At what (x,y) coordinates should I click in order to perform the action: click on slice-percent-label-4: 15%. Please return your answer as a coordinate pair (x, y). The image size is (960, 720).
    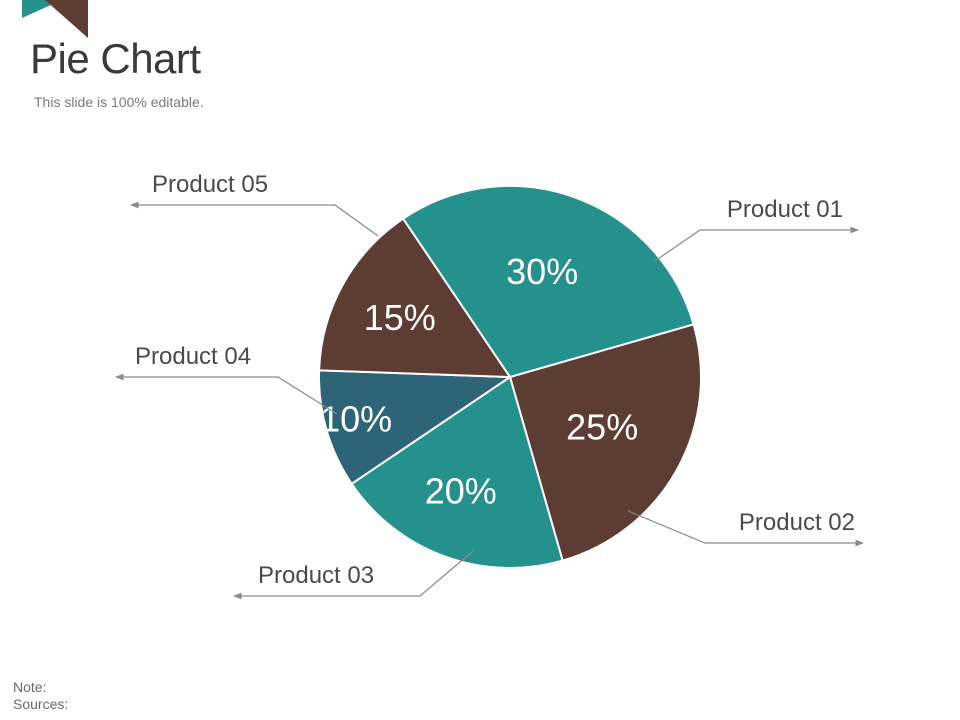
    Looking at the image, I should click on (400, 317).